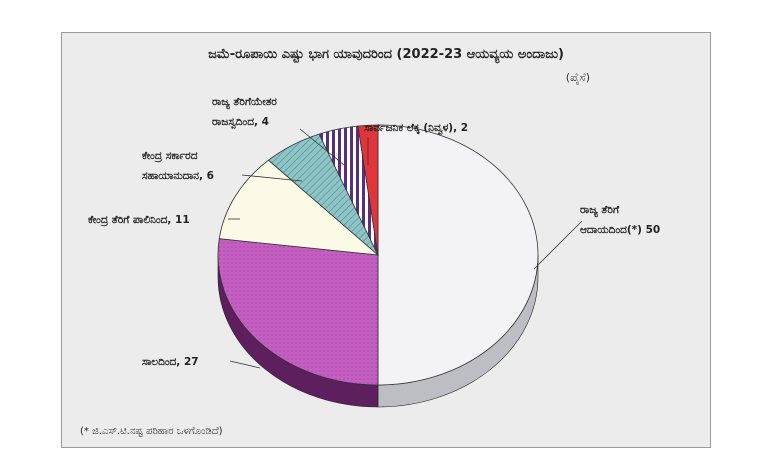  I want to click on slice-label: ರಾಜ್ಯ ತೆರಿಗೆ, so click(600, 211).